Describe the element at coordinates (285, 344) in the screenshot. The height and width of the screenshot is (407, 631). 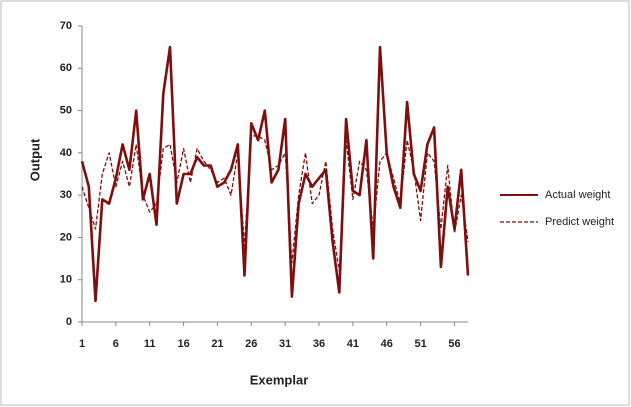
I see `x-tick-label: 31` at that location.